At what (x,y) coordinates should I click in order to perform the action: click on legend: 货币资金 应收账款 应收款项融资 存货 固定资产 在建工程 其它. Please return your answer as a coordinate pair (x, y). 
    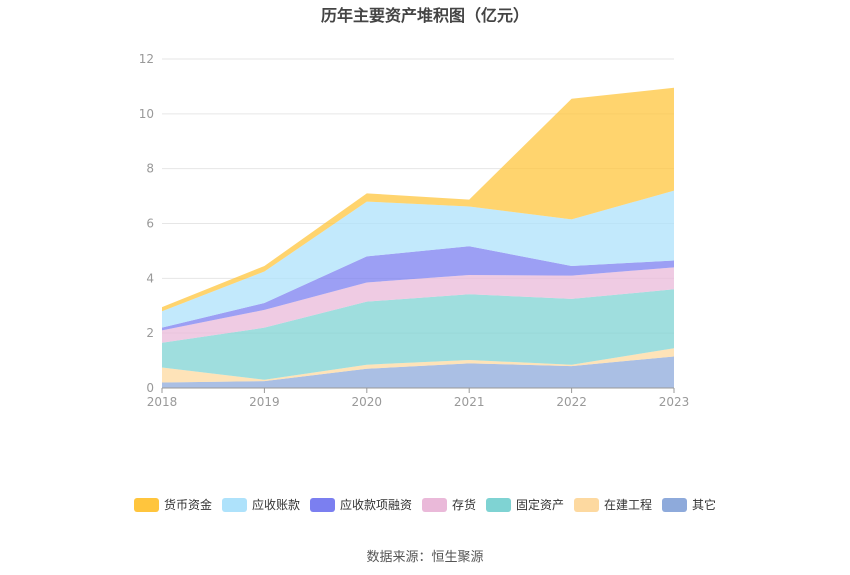
    Looking at the image, I should click on (425, 504).